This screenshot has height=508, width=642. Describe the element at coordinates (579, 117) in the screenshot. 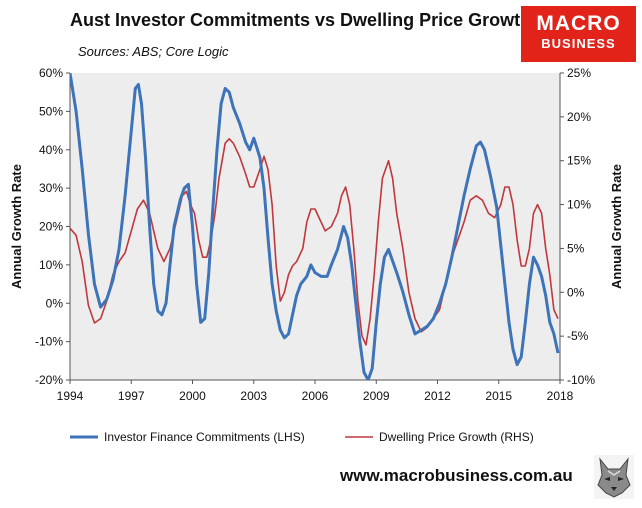

I see `right-tick-label: 20%` at that location.